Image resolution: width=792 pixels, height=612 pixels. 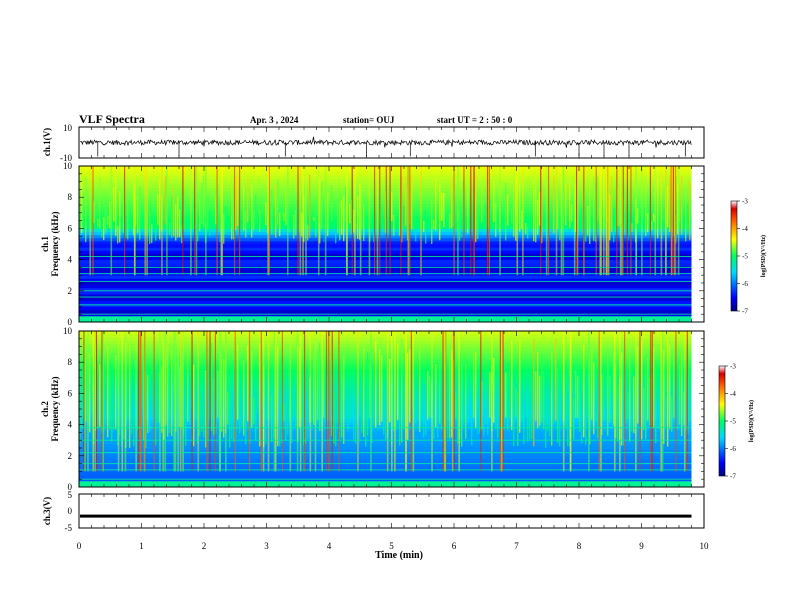 I want to click on ch1-colorbar-label: log(PSD)(V²/Hz), so click(x=763, y=256).